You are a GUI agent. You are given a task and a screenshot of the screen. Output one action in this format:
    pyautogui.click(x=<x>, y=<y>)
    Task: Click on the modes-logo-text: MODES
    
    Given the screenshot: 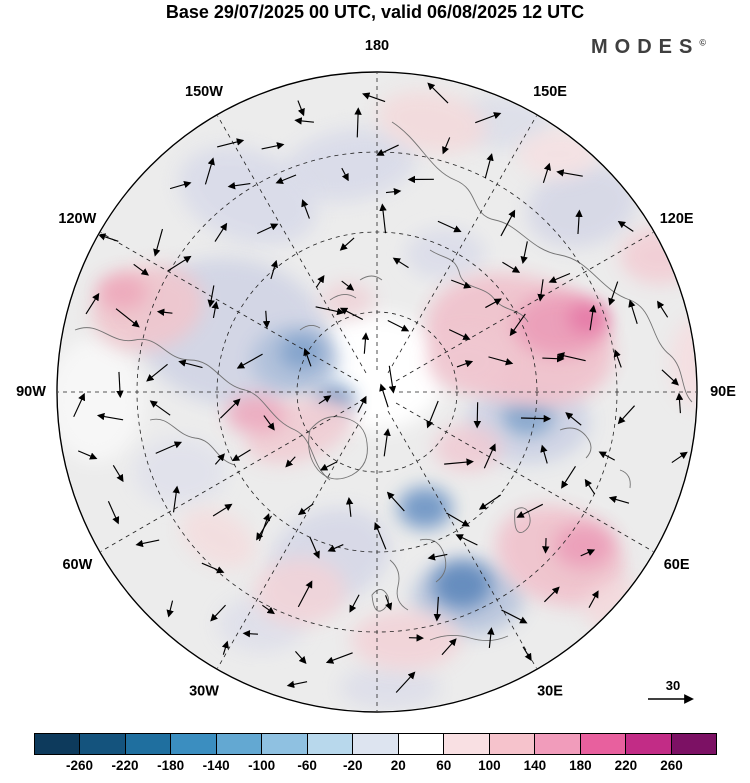 What is the action you would take?
    pyautogui.click(x=645, y=47)
    